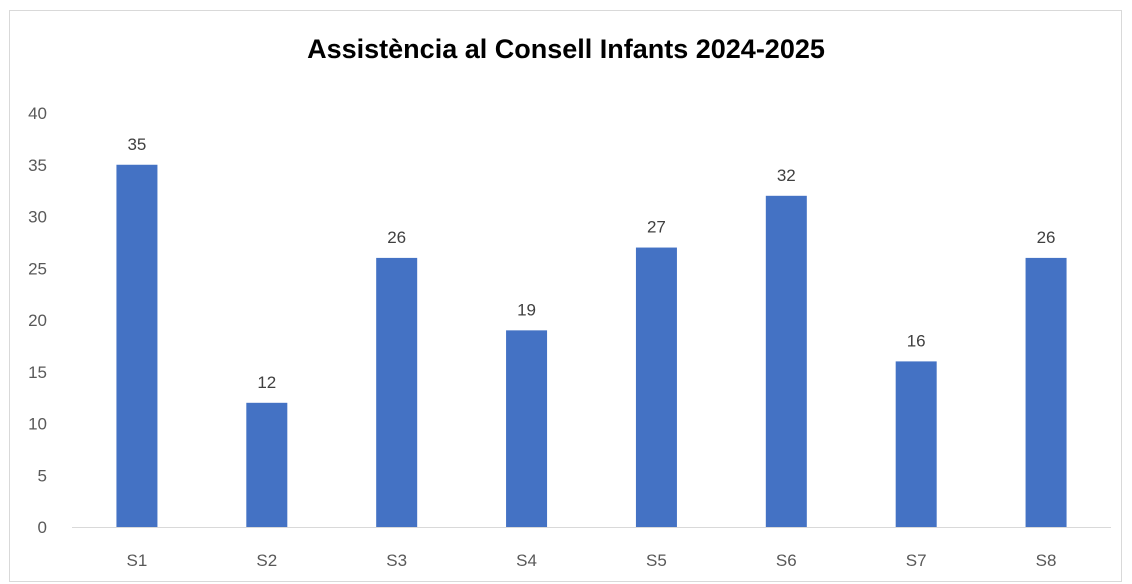  I want to click on bar-s4, so click(527, 428).